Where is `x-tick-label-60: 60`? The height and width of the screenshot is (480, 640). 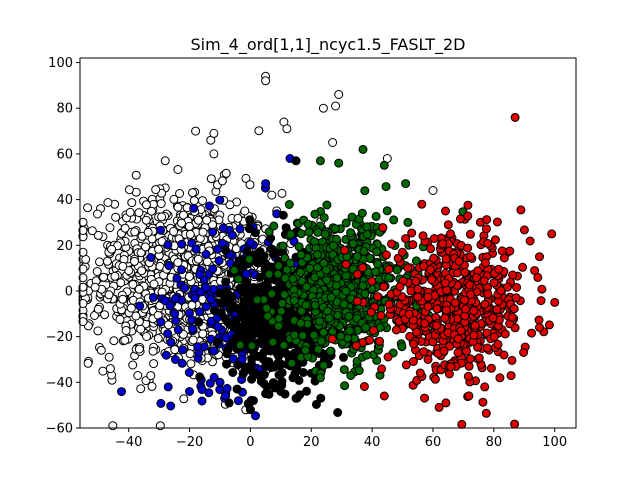
x-tick-label-60: 60 is located at coordinates (433, 442).